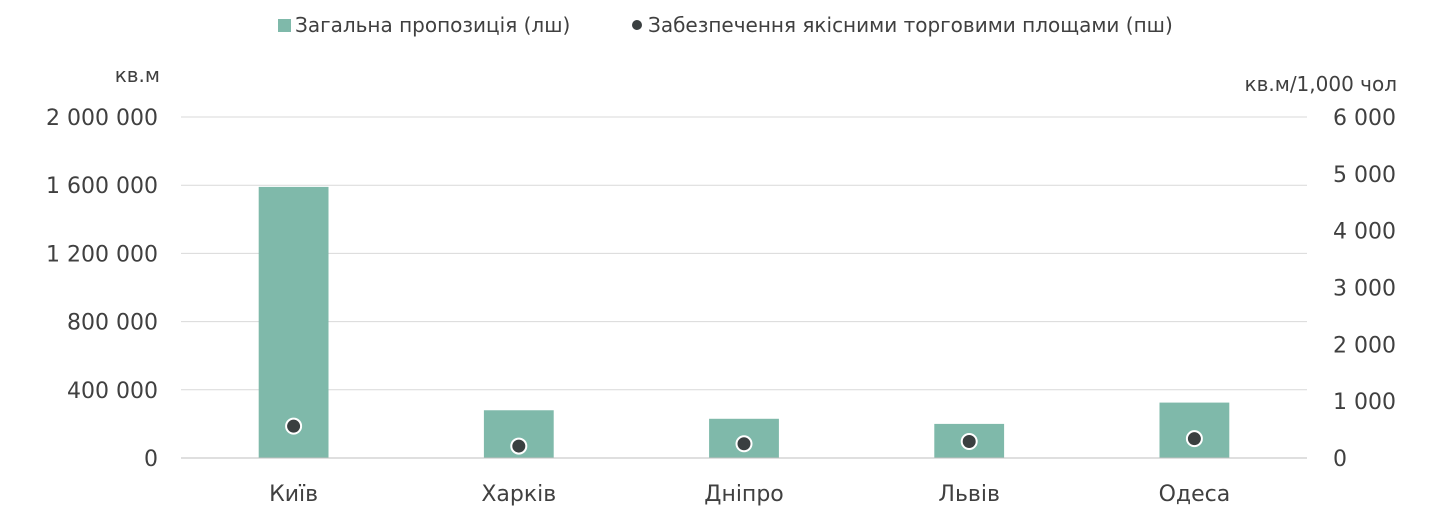  Describe the element at coordinates (518, 494) in the screenshot. I see `x-category-label: Харків` at that location.